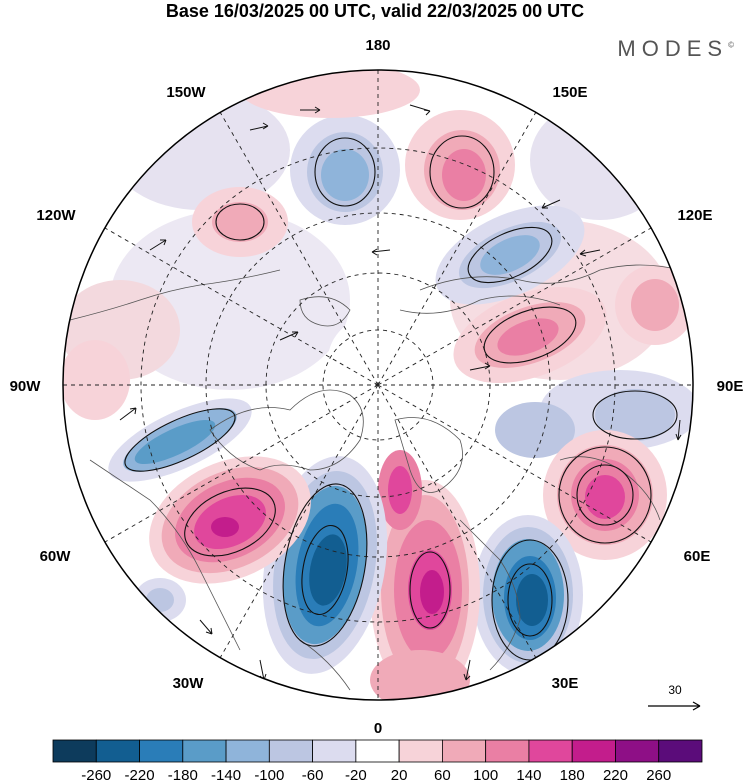 The width and height of the screenshot is (750, 783). What do you see at coordinates (399, 775) in the screenshot?
I see `colorbar-tick-label: 20` at bounding box center [399, 775].